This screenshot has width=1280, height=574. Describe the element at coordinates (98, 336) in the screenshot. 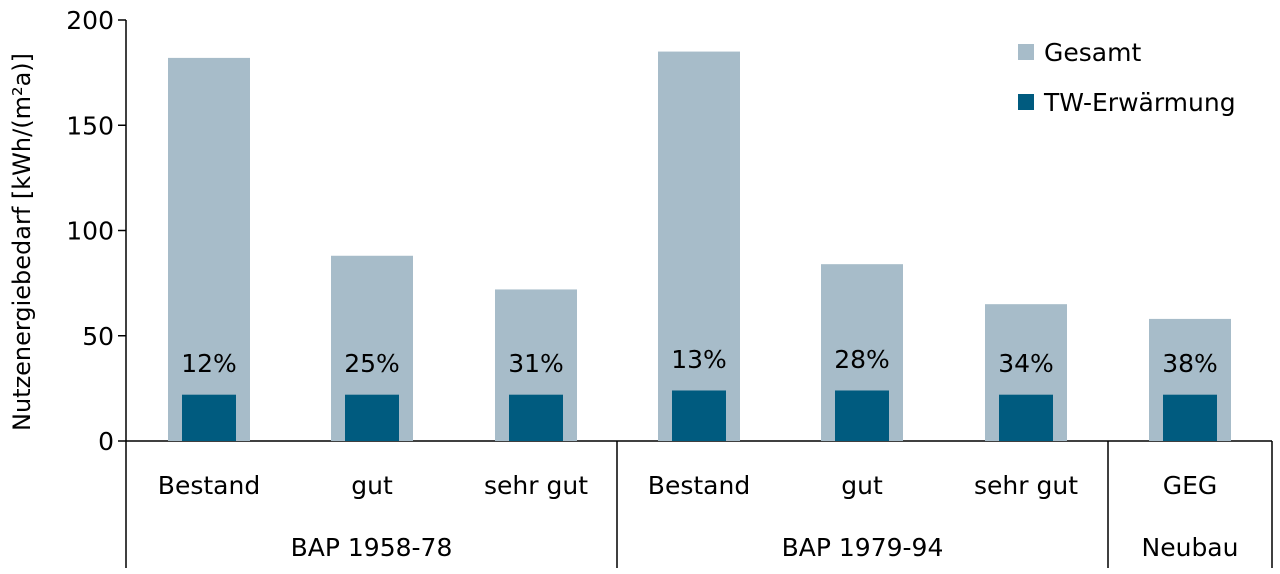

I see `y-tick-label: 50` at that location.